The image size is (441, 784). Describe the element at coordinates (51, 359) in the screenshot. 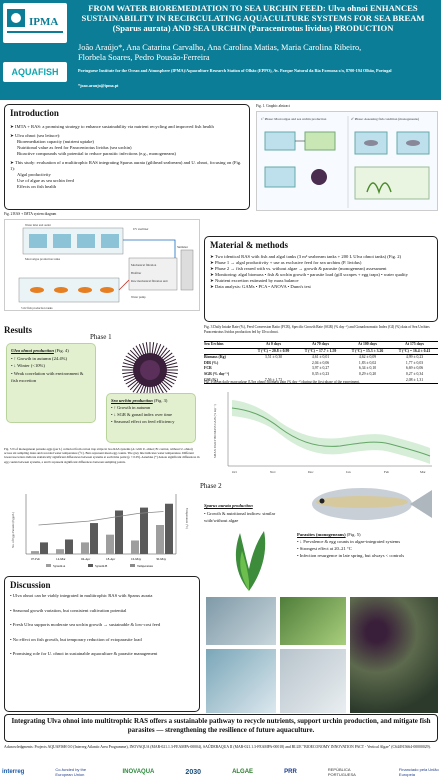

I see `ulva-item: • ↑ Growth in autumn (24.4%)` at that location.